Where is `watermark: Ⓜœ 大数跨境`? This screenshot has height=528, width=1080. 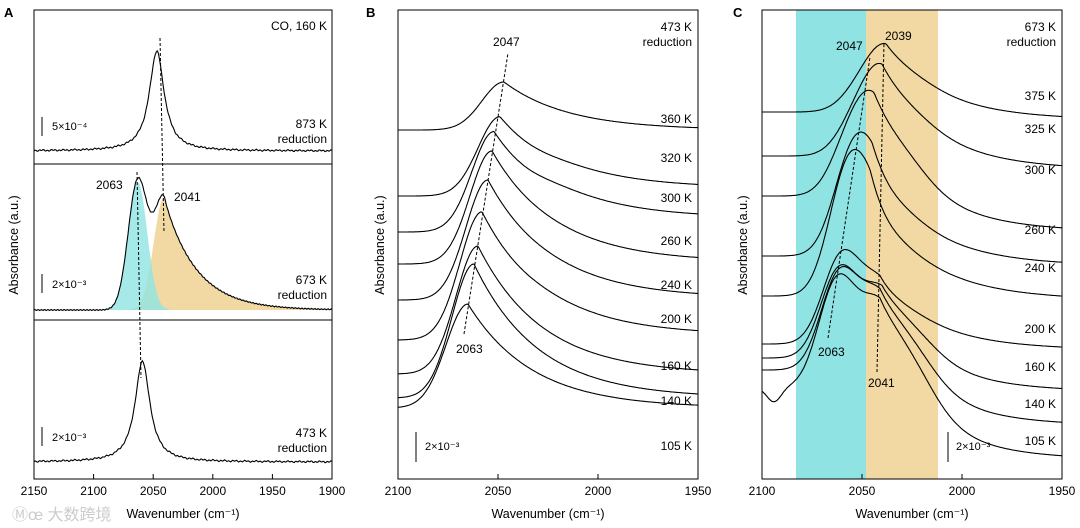
watermark: Ⓜœ 大数跨境 is located at coordinates (62, 514).